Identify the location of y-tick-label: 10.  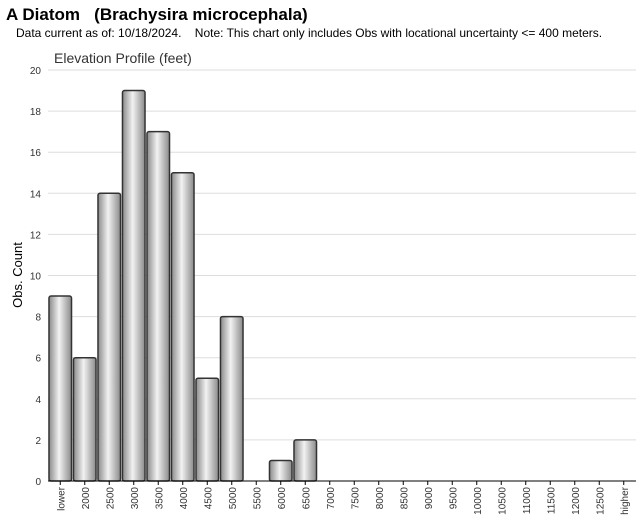
(36, 277).